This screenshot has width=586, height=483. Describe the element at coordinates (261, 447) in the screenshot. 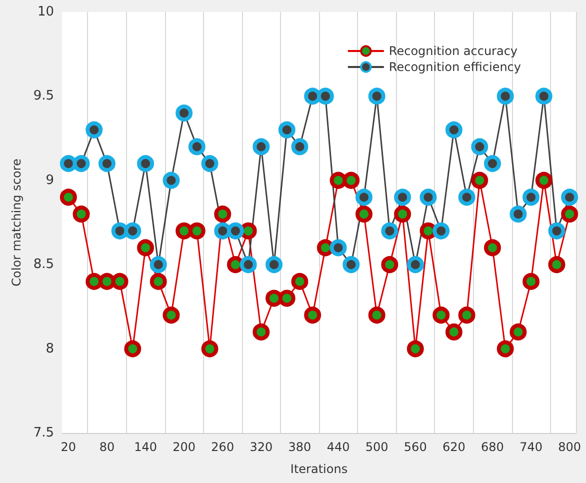

I see `x-tick-label: 320` at that location.